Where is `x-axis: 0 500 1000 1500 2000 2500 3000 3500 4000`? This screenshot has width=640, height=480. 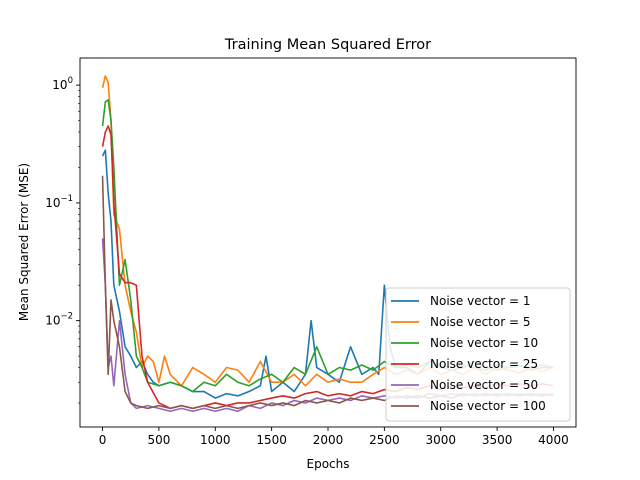
x-axis: 0 500 1000 1500 2000 2500 3000 3500 4000 is located at coordinates (334, 437).